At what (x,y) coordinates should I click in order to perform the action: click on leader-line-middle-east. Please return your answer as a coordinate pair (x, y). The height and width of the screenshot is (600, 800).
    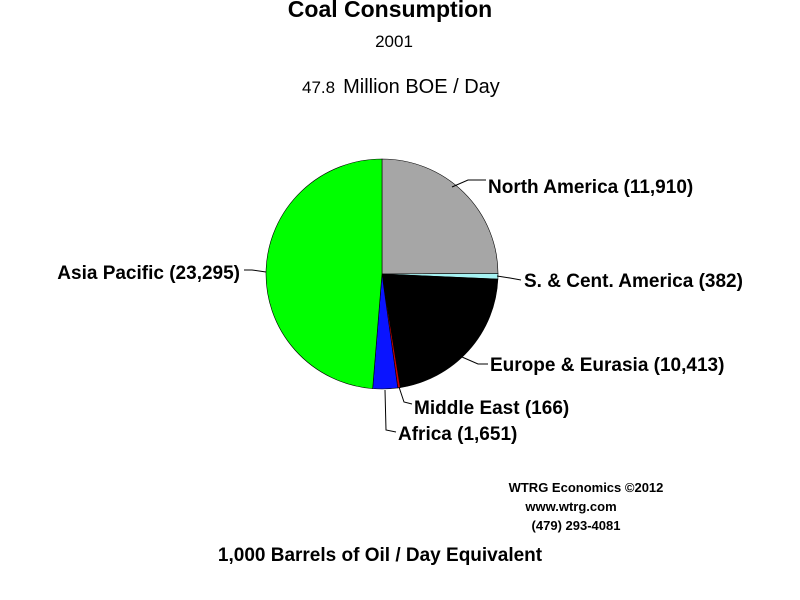
    Looking at the image, I should click on (405, 395).